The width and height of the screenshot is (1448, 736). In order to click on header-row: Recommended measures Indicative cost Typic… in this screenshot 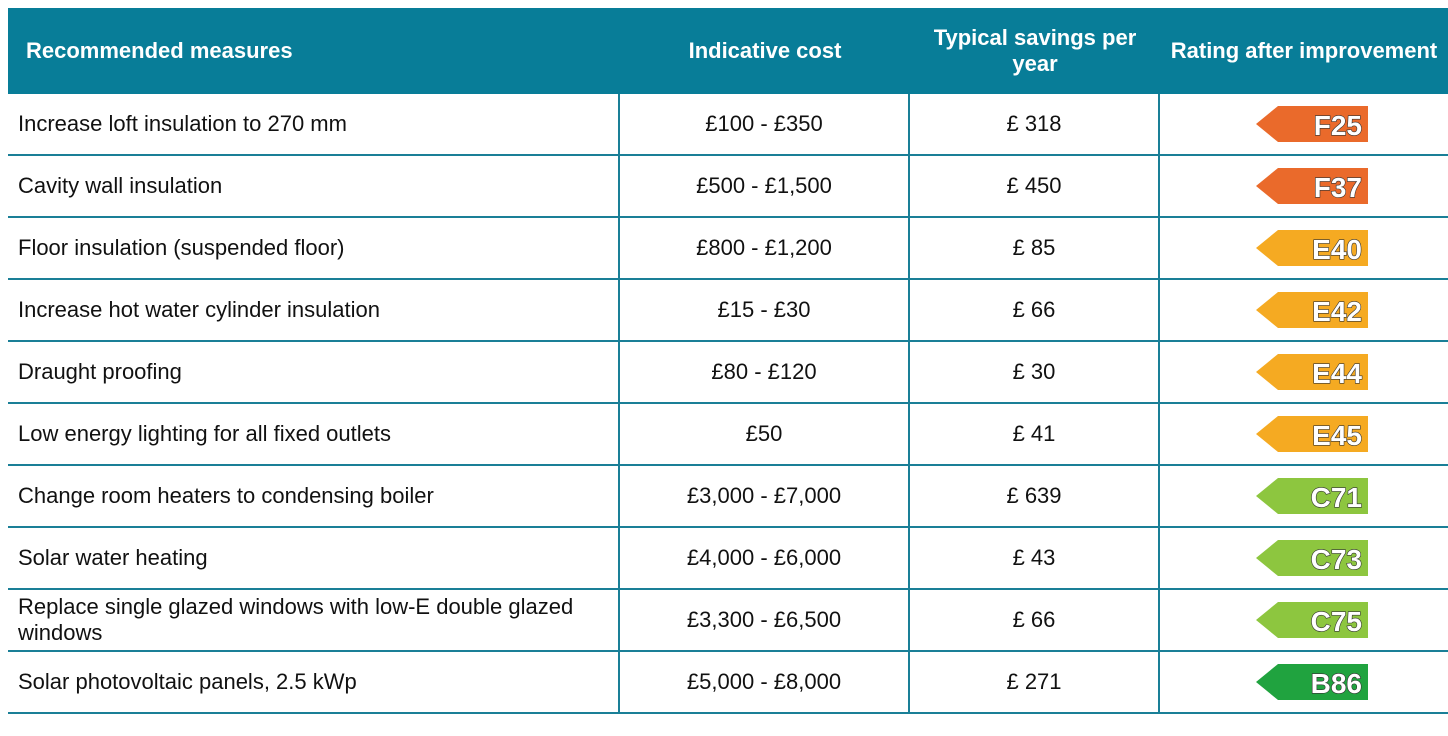, I will do `click(728, 51)`.